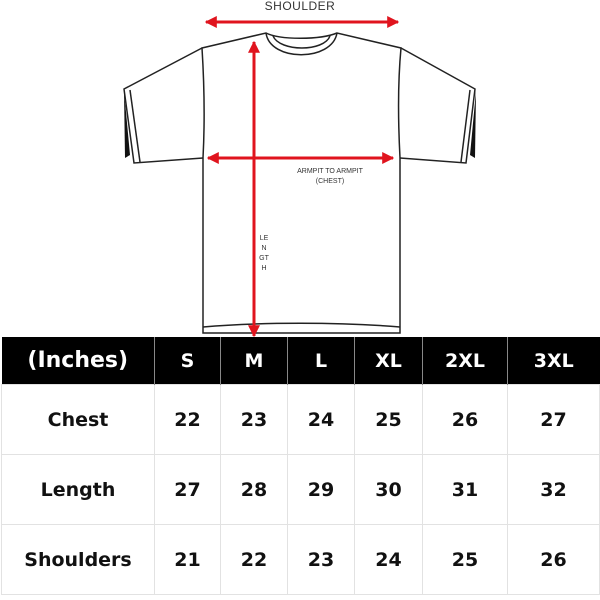 This screenshot has width=600, height=600. Describe the element at coordinates (300, 6) in the screenshot. I see `shoulder-label: SHOULDER` at that location.